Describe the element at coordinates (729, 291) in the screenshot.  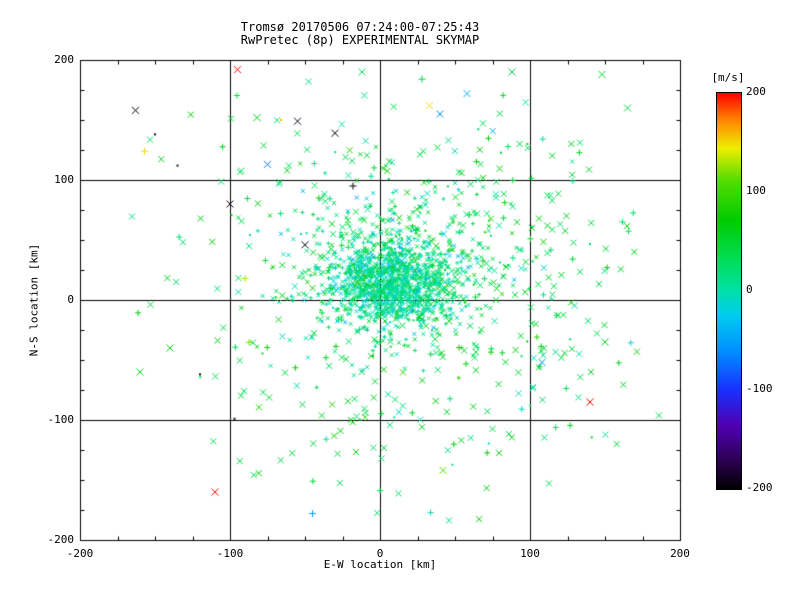
I see `colorbar-gradient` at that location.